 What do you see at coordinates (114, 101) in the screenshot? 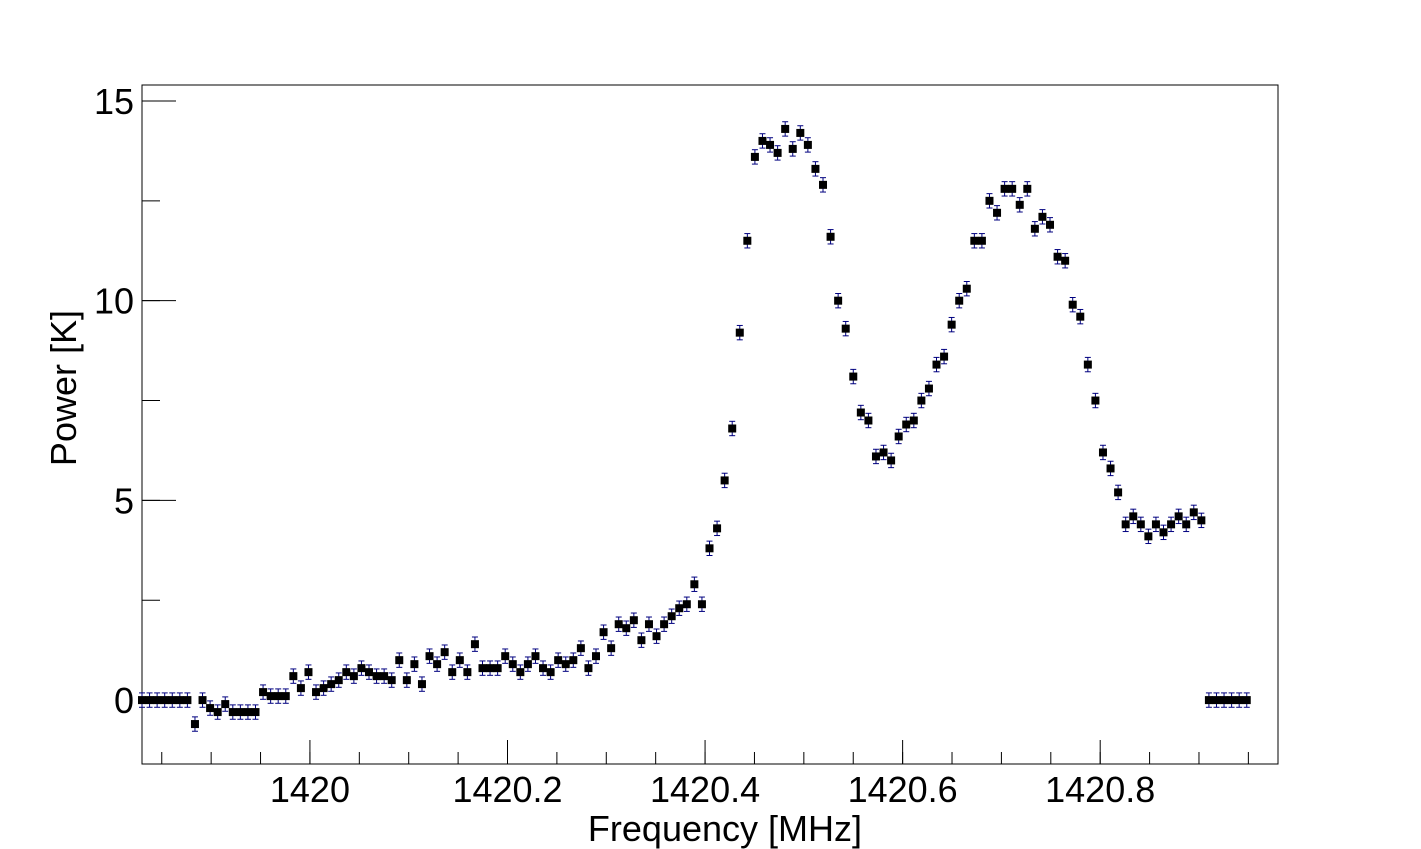
I see `y-tick-label: 15` at bounding box center [114, 101].